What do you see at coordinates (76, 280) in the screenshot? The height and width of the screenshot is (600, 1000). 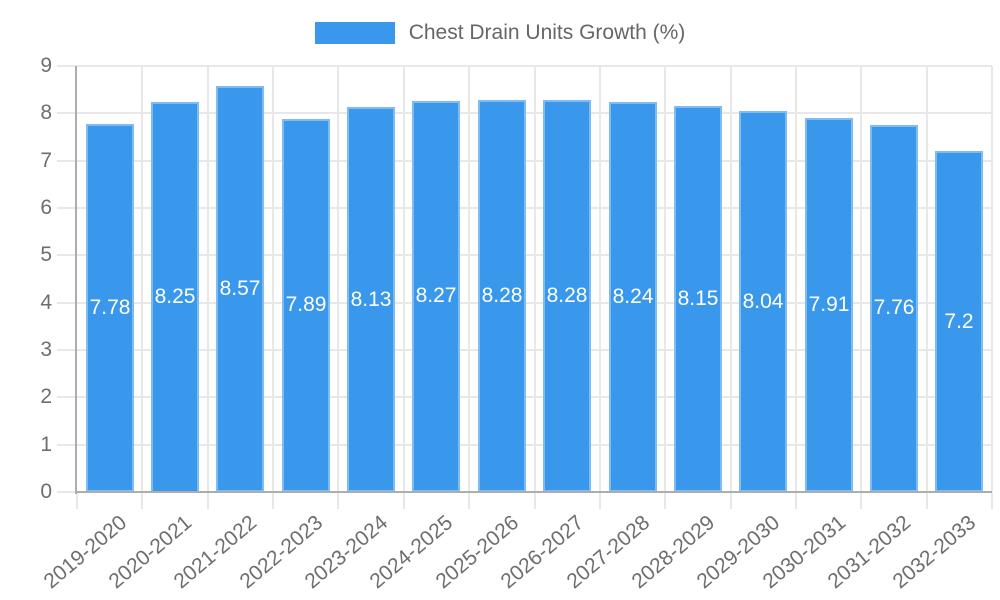 I see `y-axis-line` at bounding box center [76, 280].